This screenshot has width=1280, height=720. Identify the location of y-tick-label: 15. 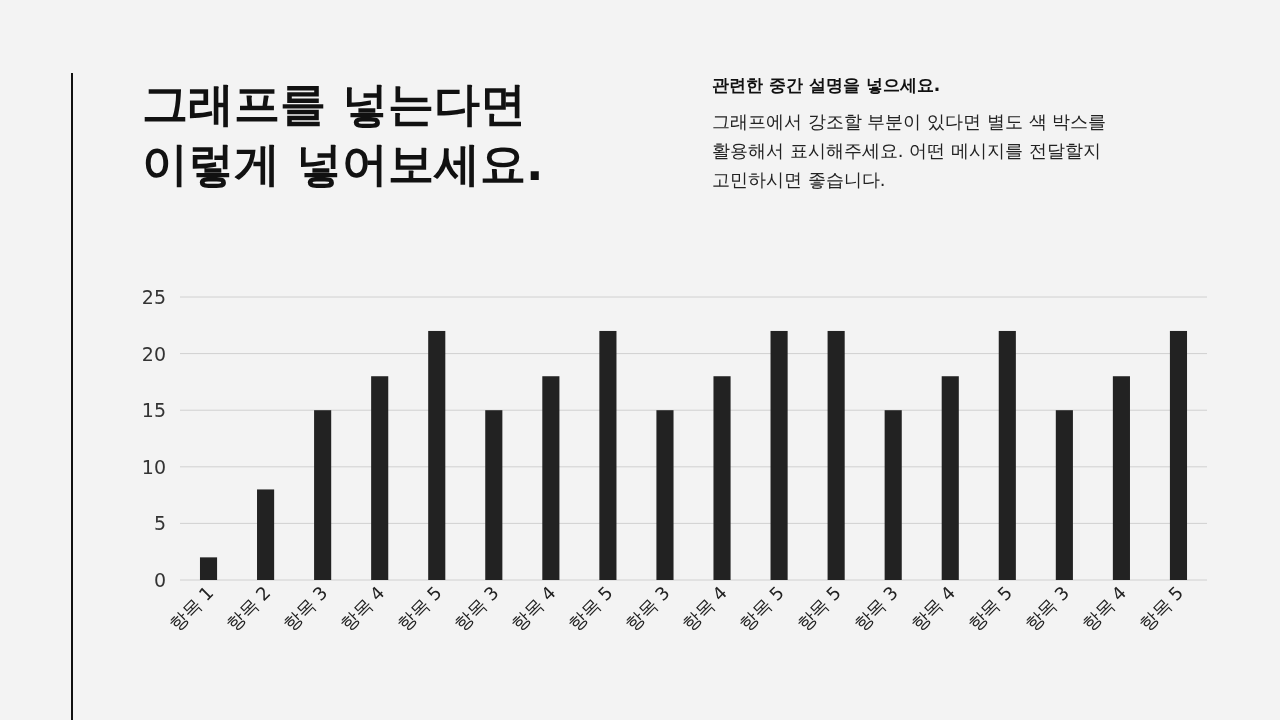
(153, 410).